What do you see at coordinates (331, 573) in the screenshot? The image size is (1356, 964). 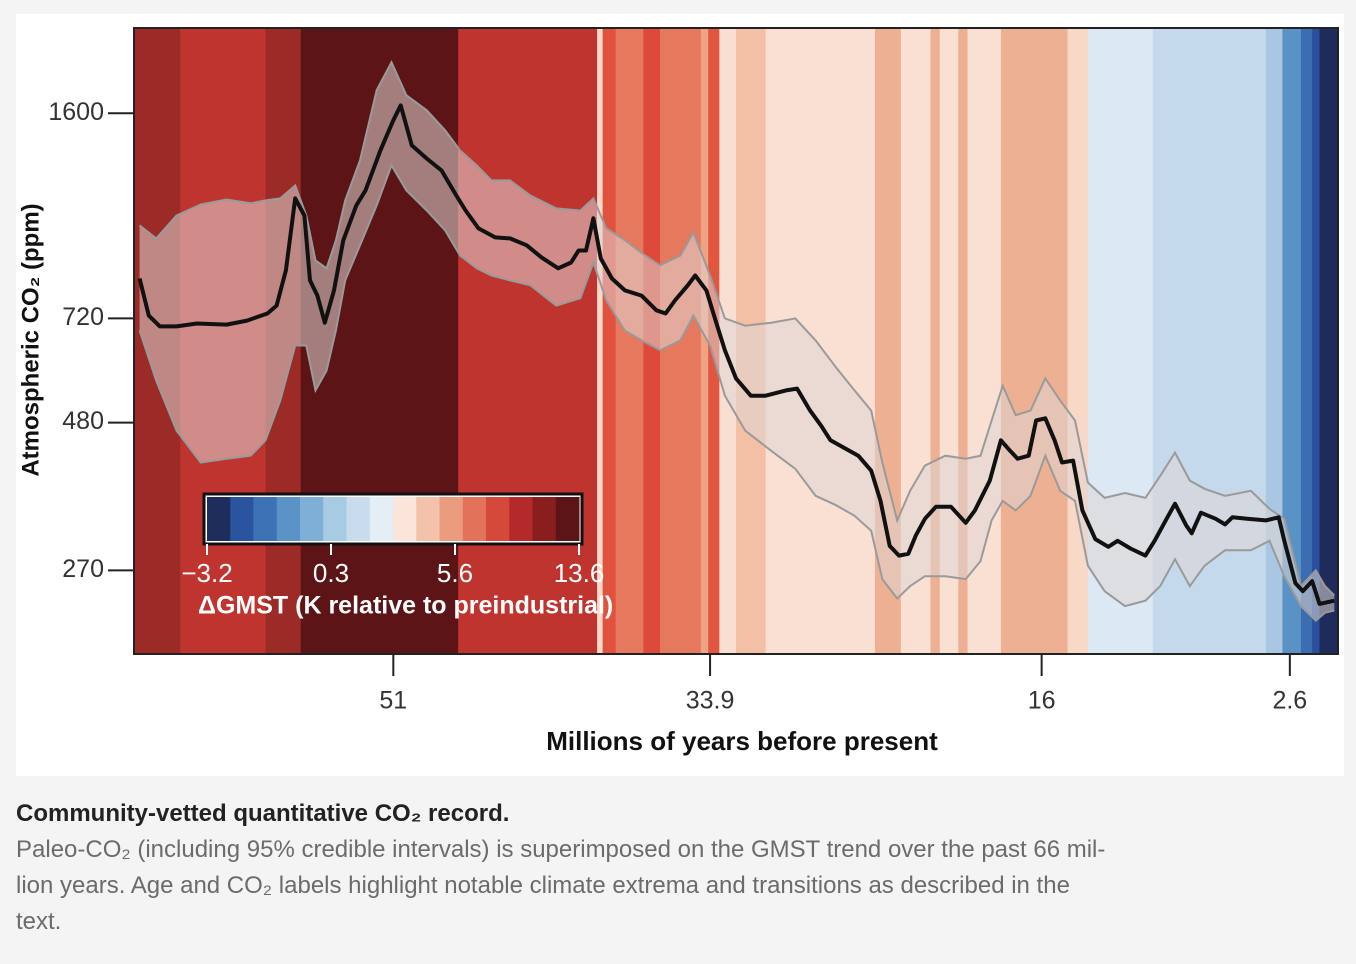 I see `colorbar-tick-label: 0.3` at bounding box center [331, 573].